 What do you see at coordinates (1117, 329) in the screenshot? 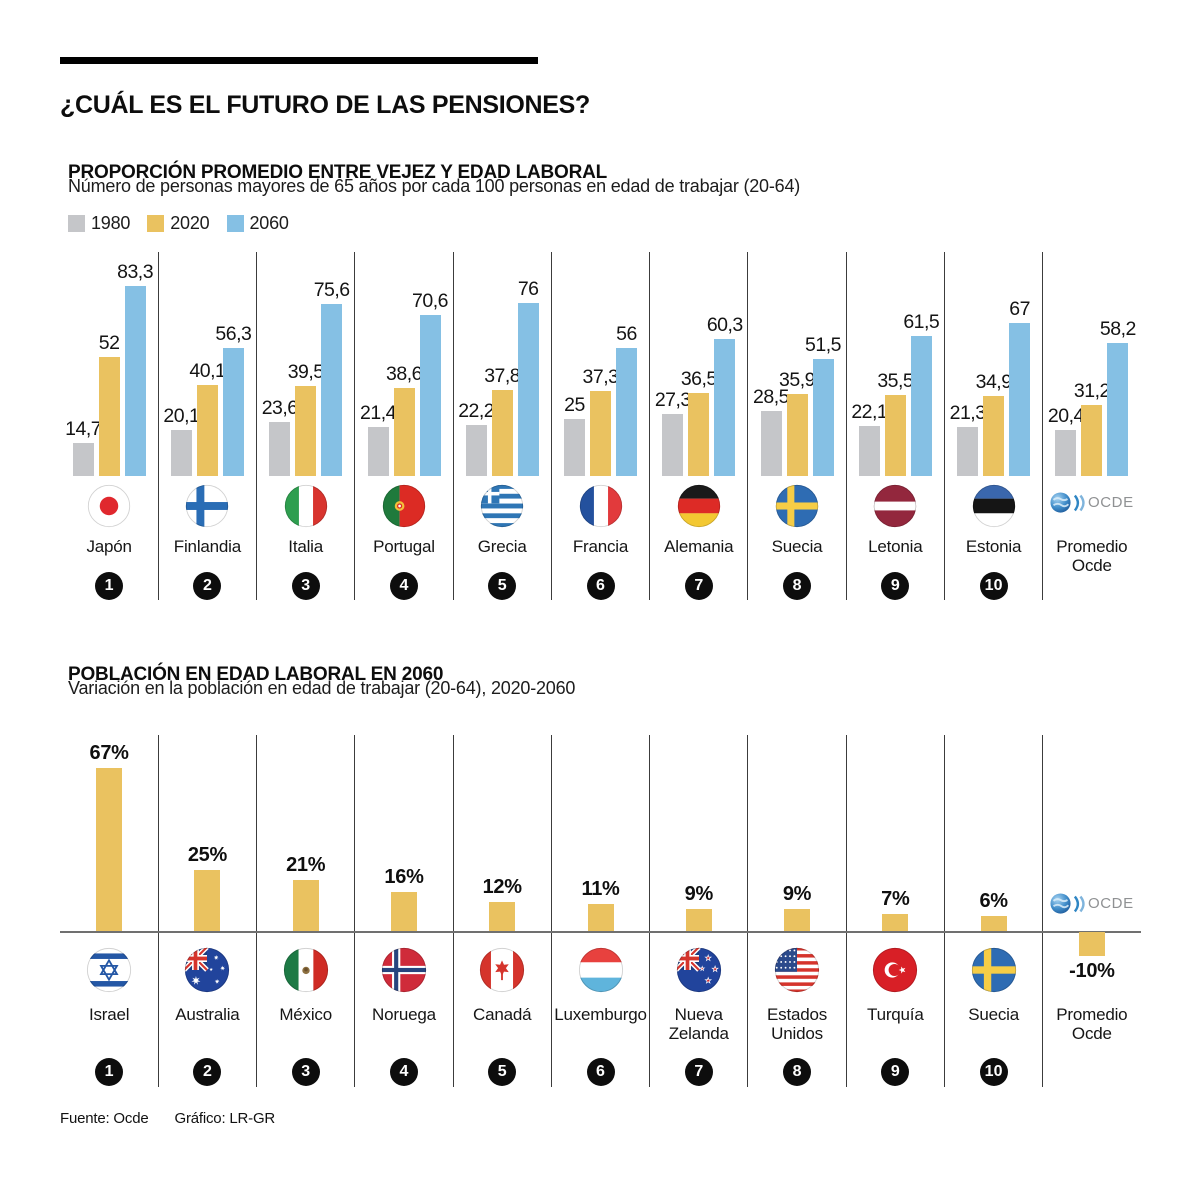
I see `value-label-2060-10: 58,2` at bounding box center [1117, 329].